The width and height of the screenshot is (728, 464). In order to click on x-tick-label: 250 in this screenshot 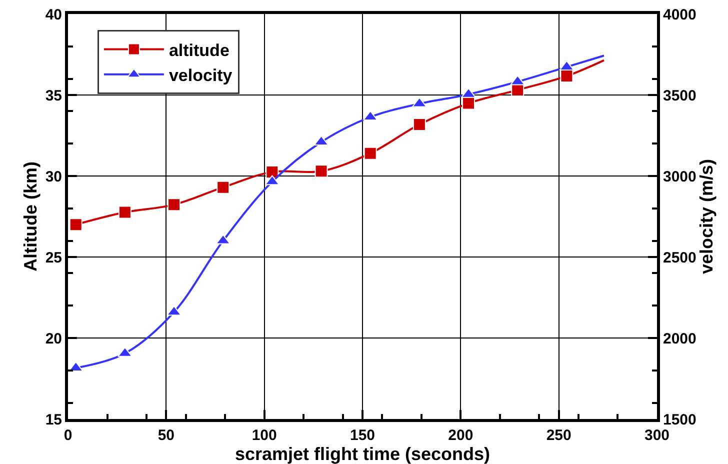, I will do `click(559, 435)`.